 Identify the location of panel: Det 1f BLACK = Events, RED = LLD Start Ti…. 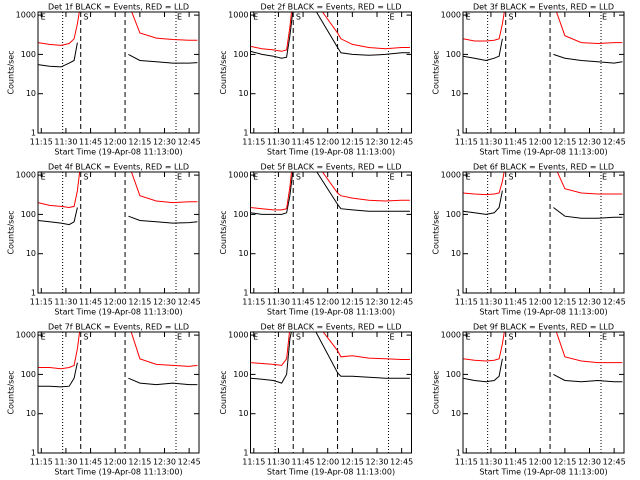
(104, 80).